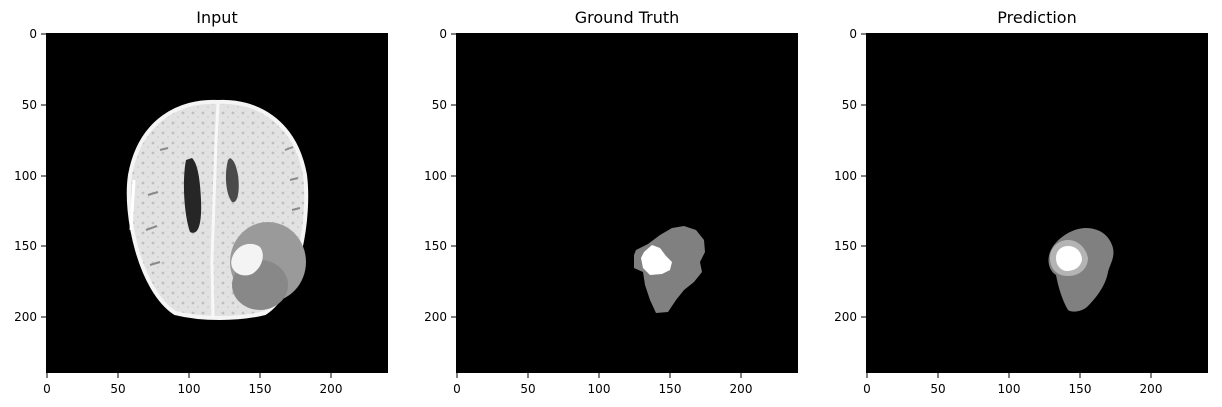 The width and height of the screenshot is (1222, 407). What do you see at coordinates (627, 17) in the screenshot?
I see `panel-title: Ground Truth` at bounding box center [627, 17].